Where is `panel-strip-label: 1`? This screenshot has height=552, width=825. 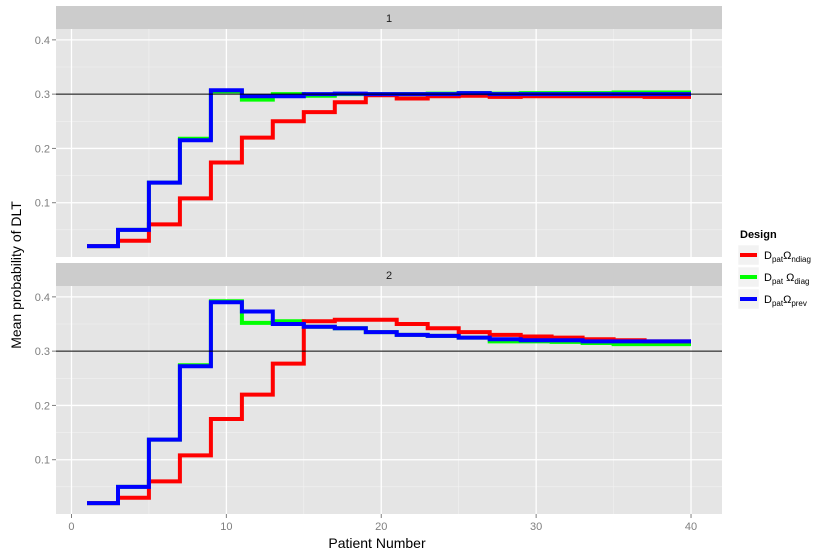 panel-strip-label: 1 is located at coordinates (389, 19).